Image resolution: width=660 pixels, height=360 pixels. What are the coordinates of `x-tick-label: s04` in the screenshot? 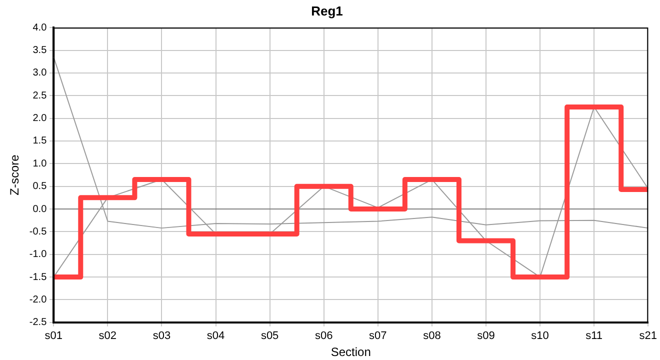 It's located at (215, 336).